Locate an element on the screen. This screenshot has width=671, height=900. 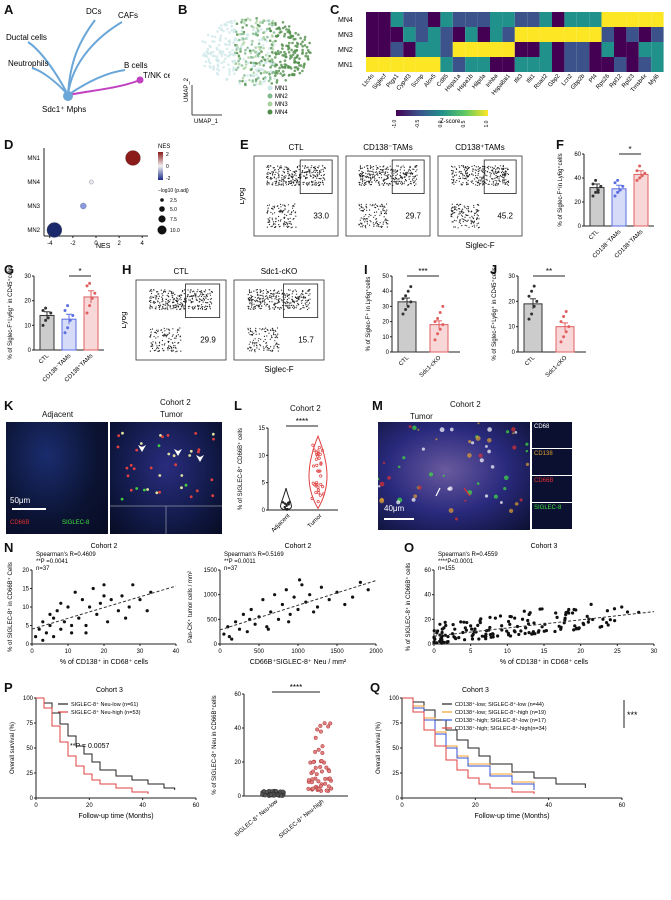
bar-sig: *** is located at coordinates (422, 271).